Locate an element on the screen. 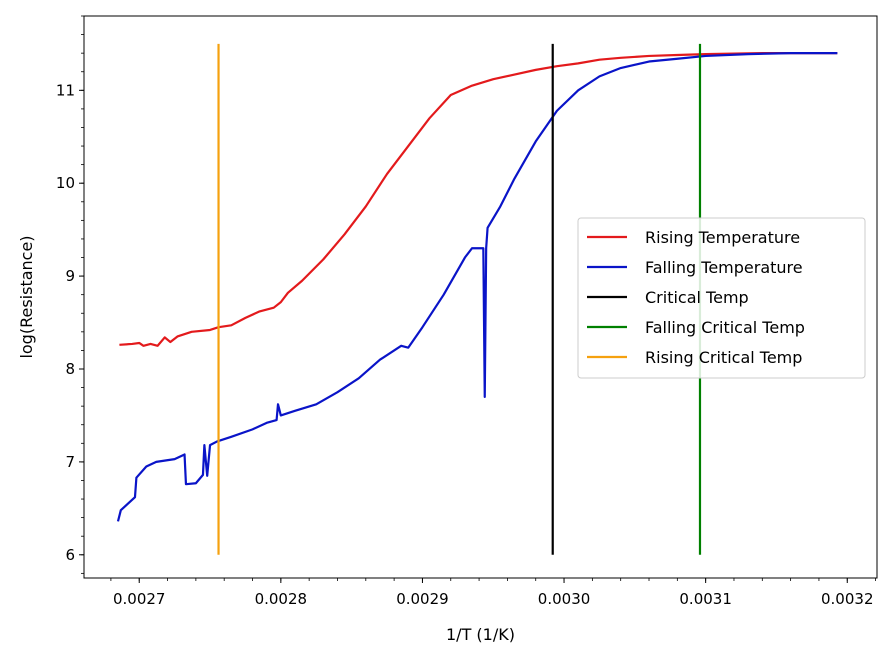  x-tick-label: 0.0031 is located at coordinates (705, 599).